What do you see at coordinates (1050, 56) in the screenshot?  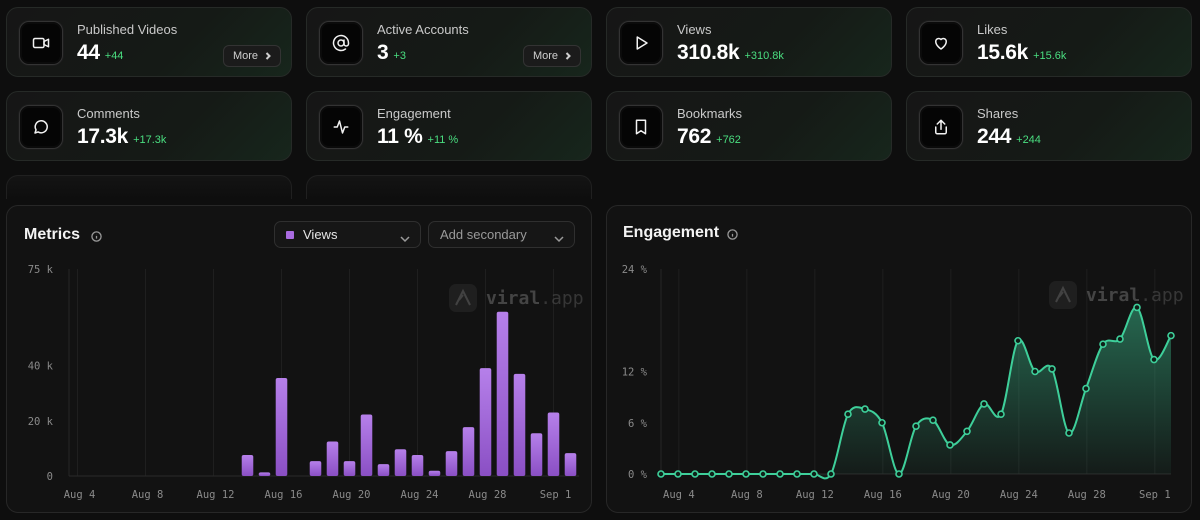 I see `stat-delta: +15.6k` at bounding box center [1050, 56].